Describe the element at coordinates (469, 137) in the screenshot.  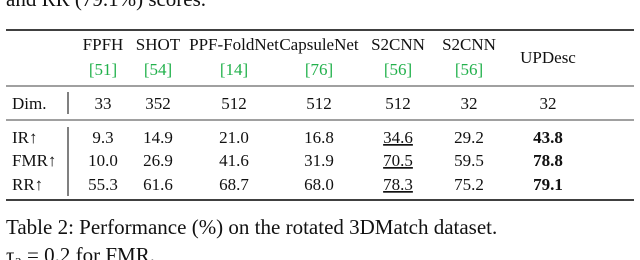
I see `table-cell: 29.2` at that location.